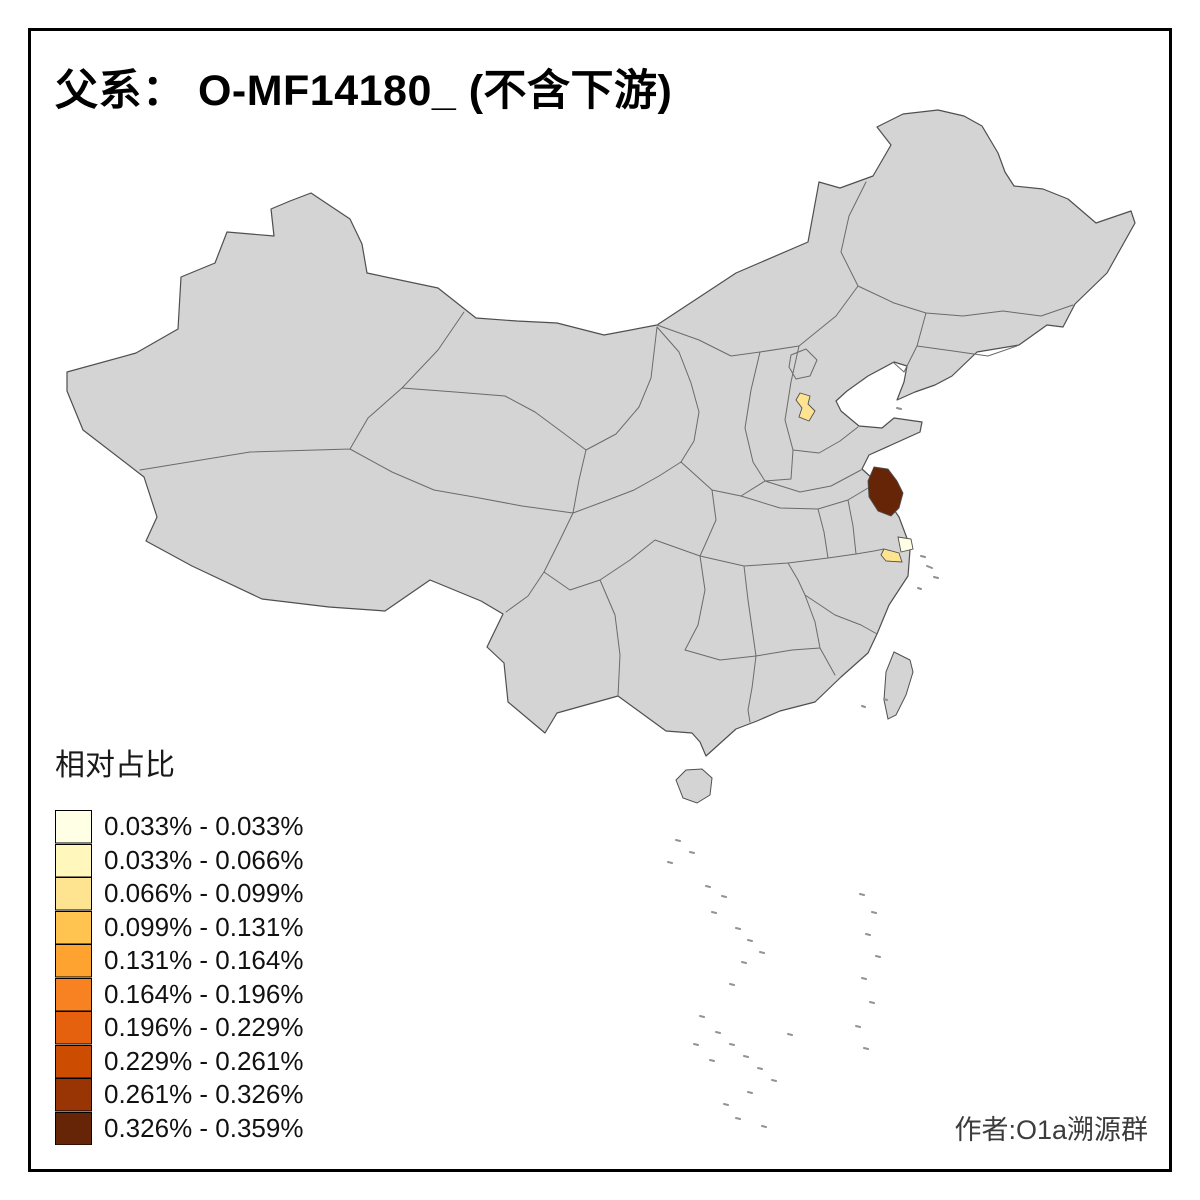  I want to click on legend-item: 0.326% - 0.359%, so click(179, 1128).